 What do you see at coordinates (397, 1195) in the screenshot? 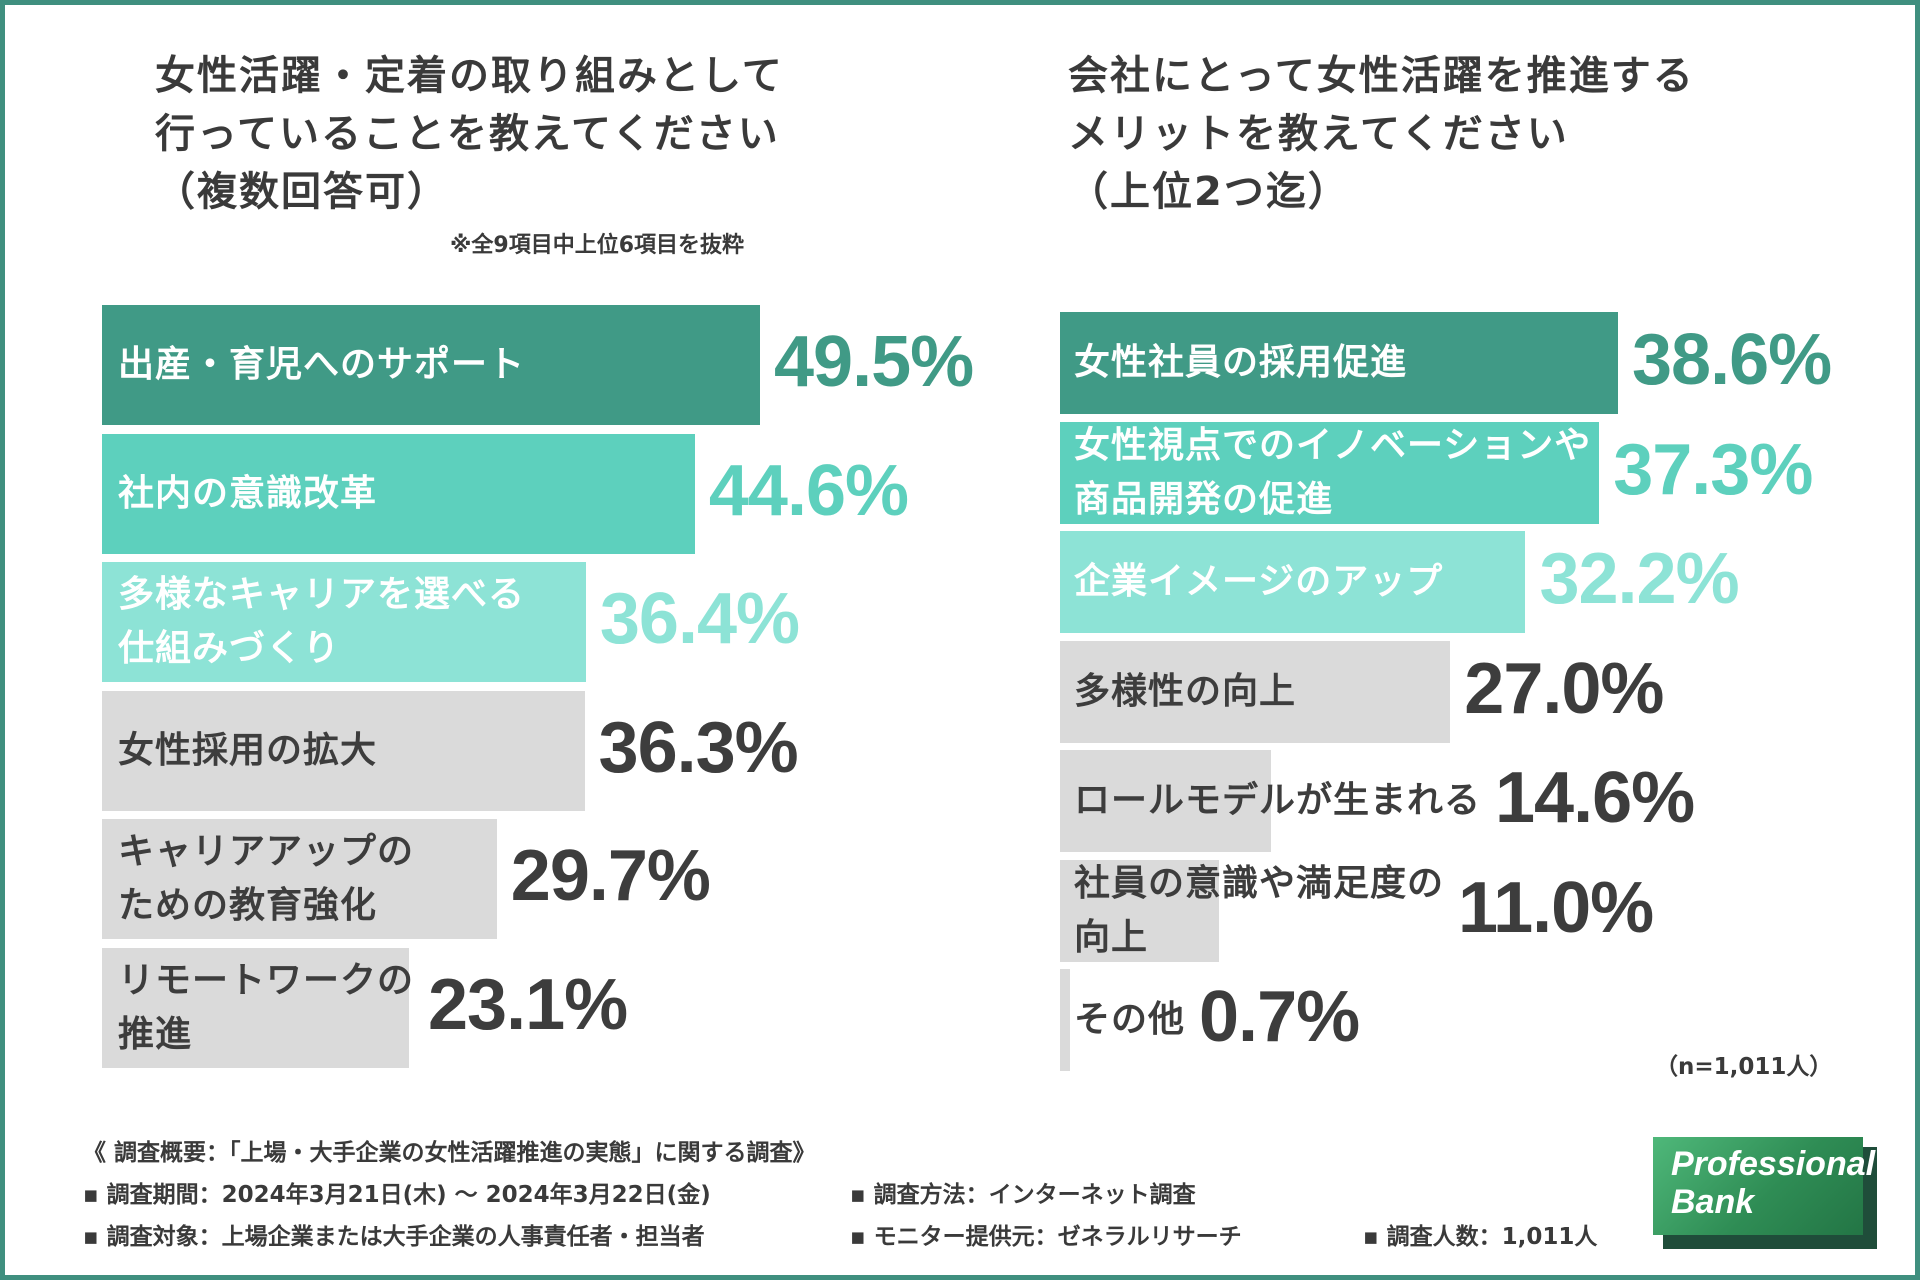
I see `survey-period: ▪ 調査期間：2024年3月21日(木) 〜 2024年3月22日(金)` at bounding box center [397, 1195].